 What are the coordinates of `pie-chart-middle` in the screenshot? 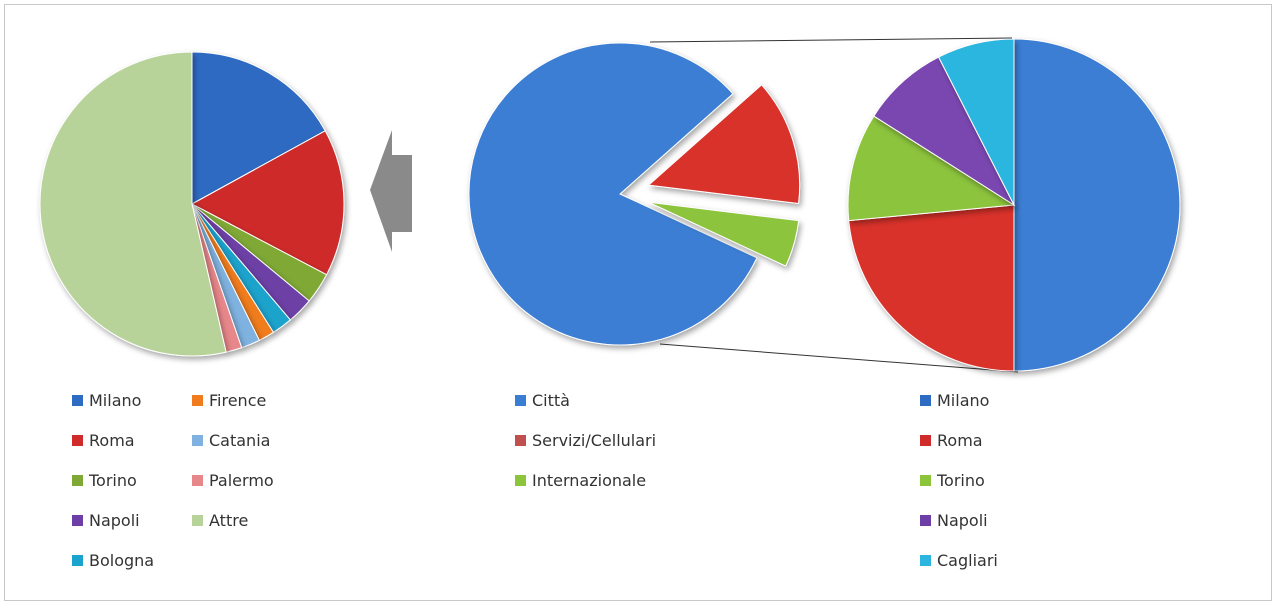 It's located at (634, 194).